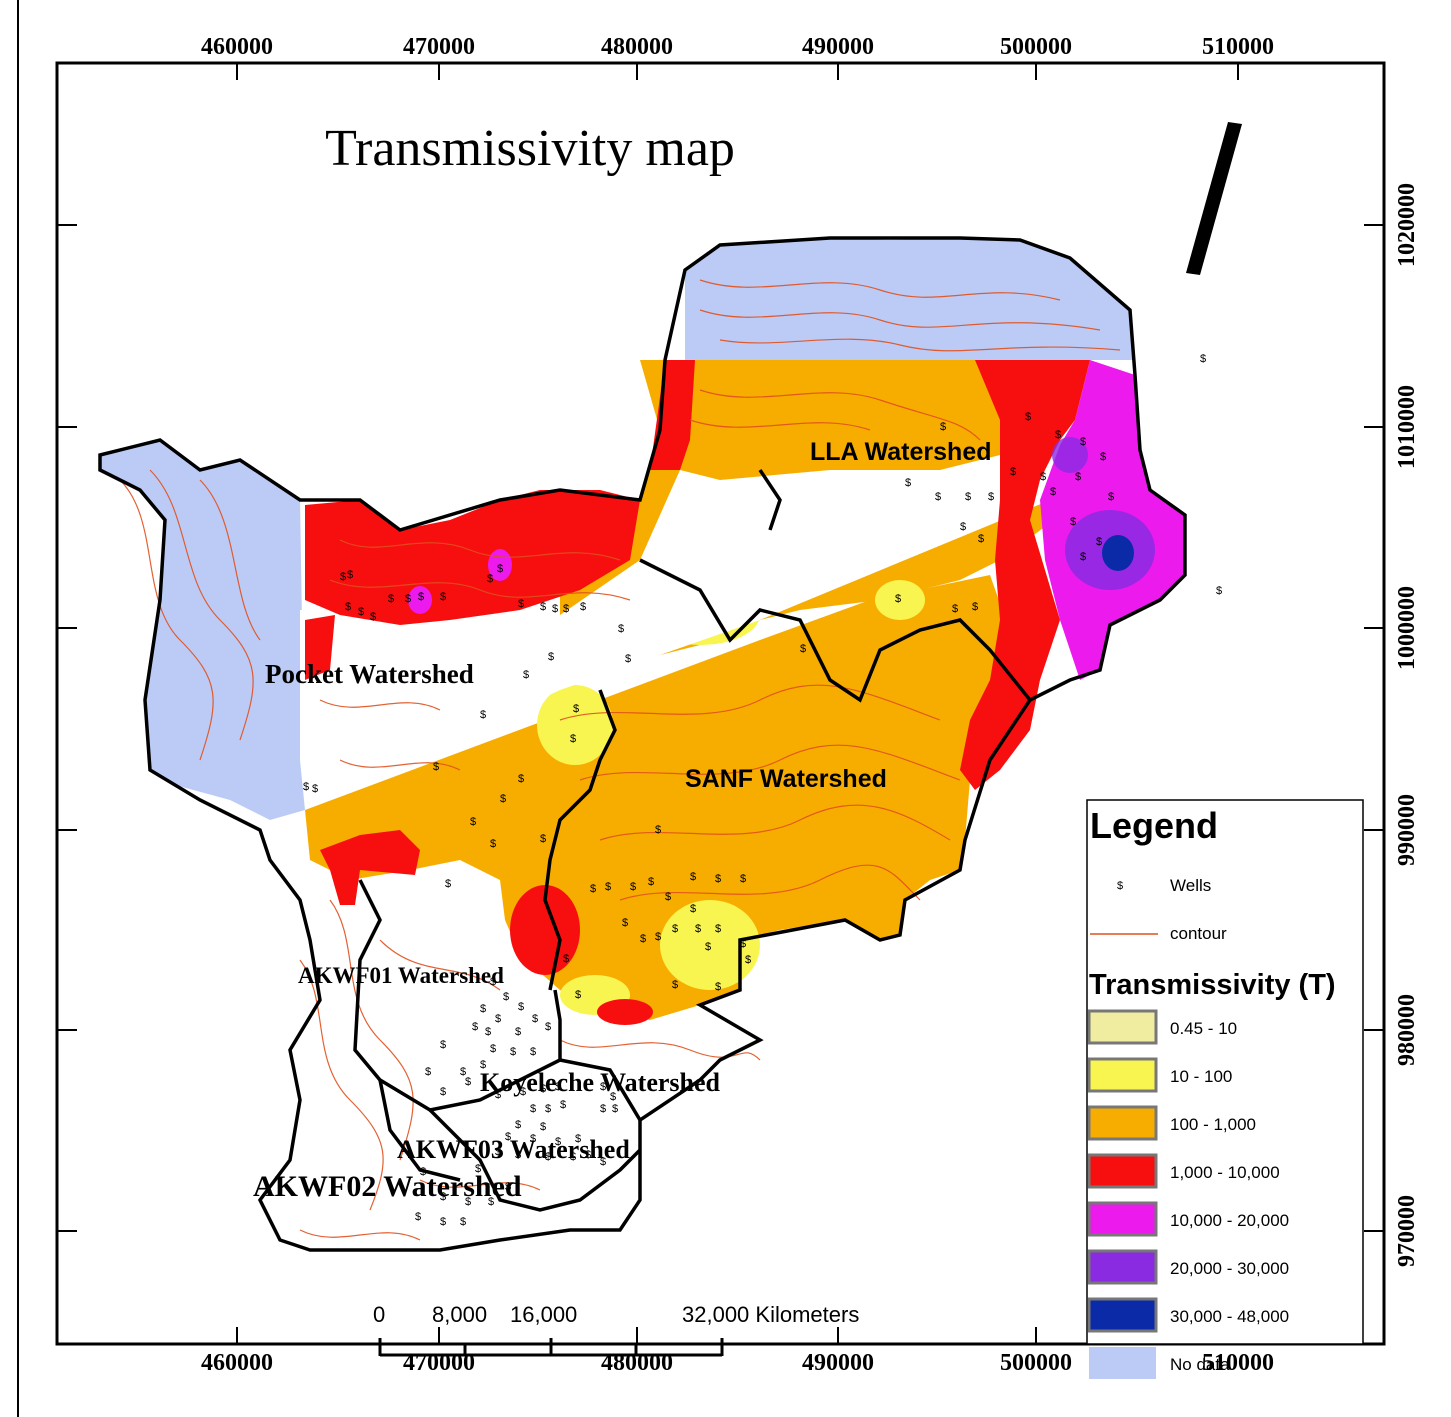 The width and height of the screenshot is (1451, 1417). Describe the element at coordinates (838, 47) in the screenshot. I see `x-tick-top-490000: 490000` at that location.